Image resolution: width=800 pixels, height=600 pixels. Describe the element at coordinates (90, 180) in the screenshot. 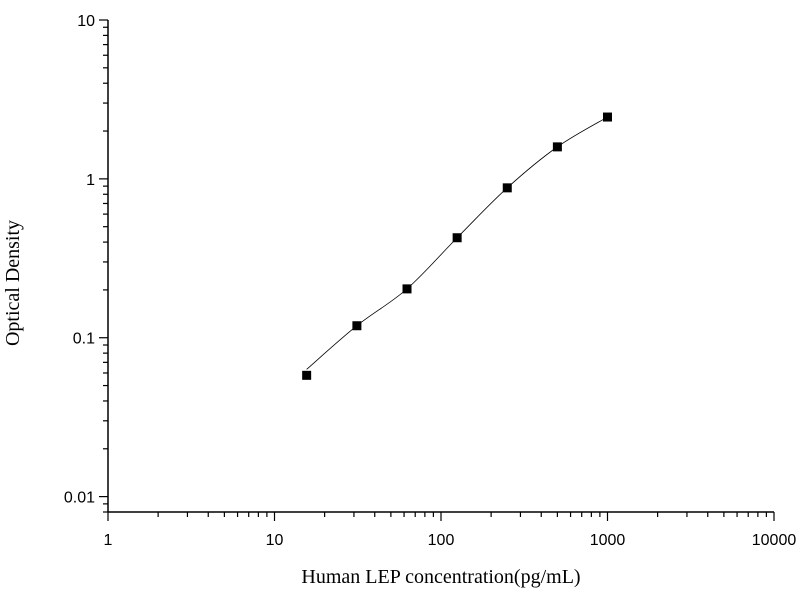

I see `y-tick-label: 1` at that location.